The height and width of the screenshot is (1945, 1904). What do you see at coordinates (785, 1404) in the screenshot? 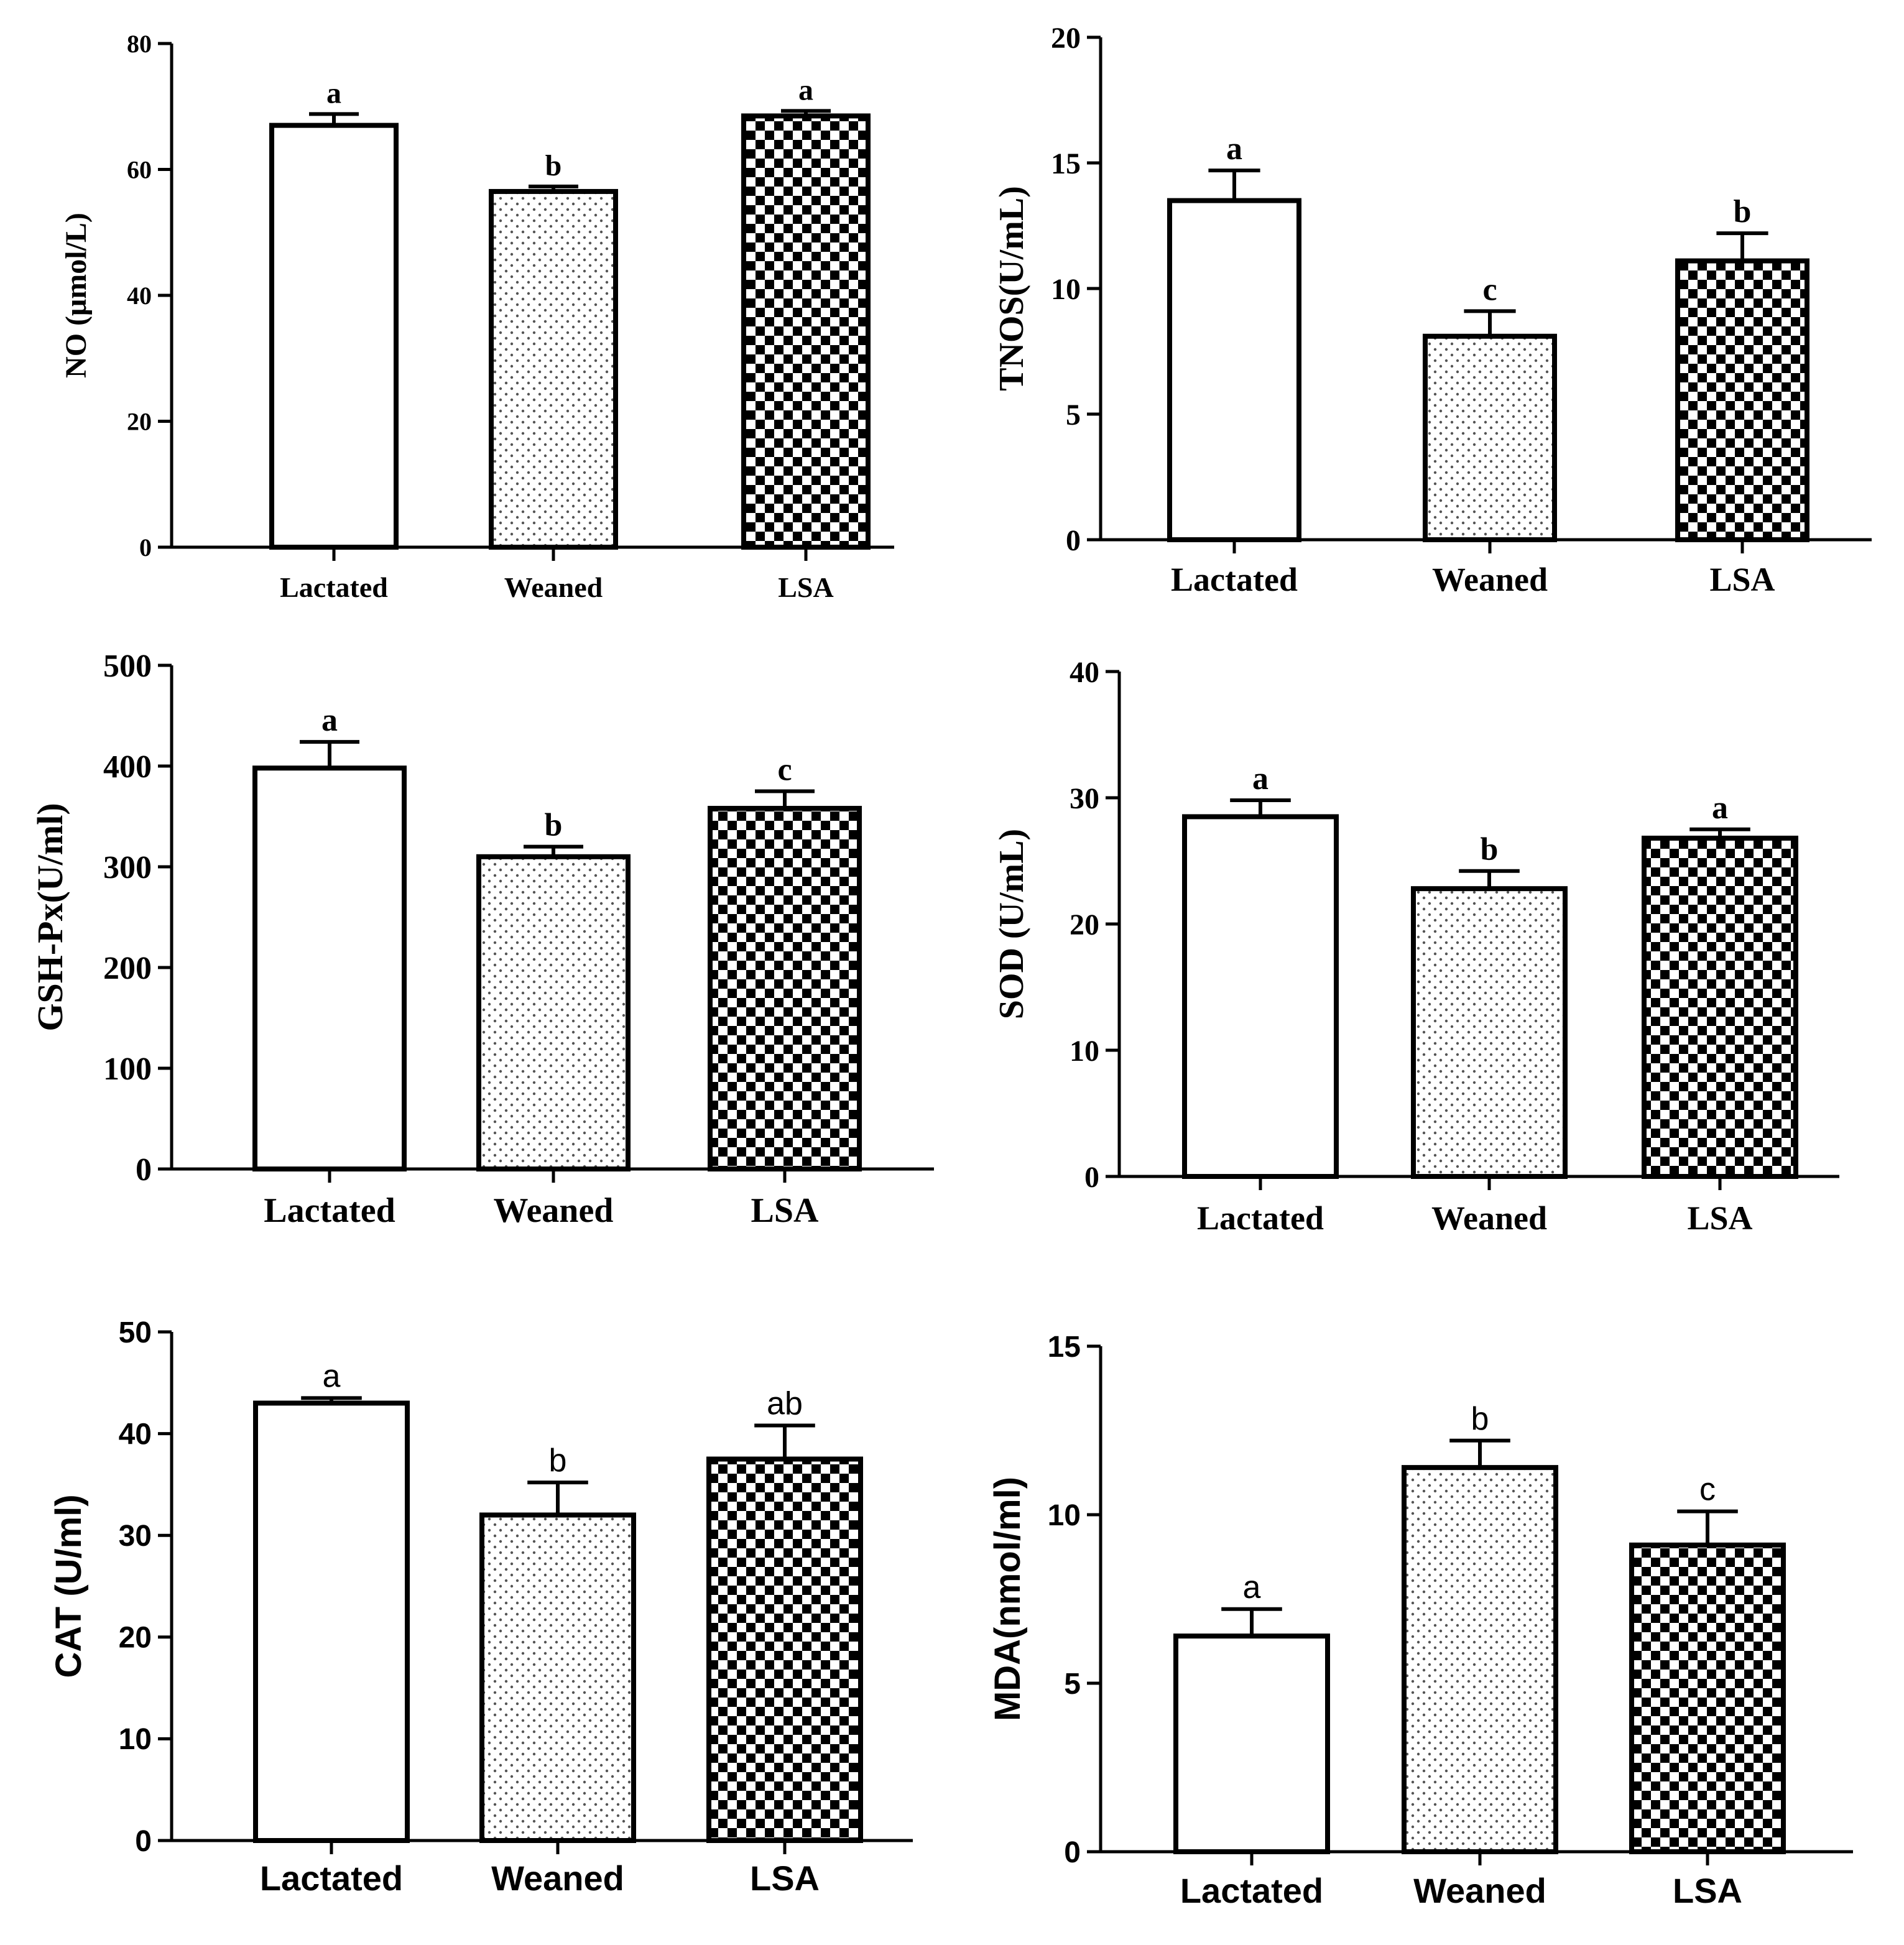
I see `significance-letter-lsa: ab` at bounding box center [785, 1404].